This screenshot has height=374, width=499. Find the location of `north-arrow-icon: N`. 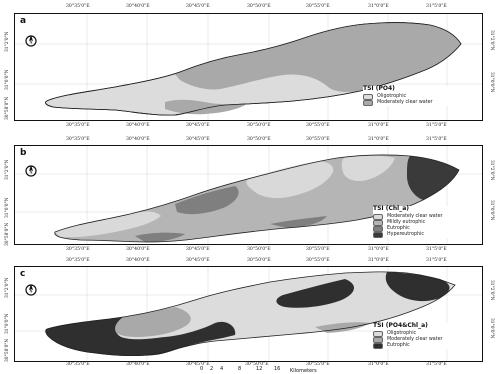

north-arrow-icon: N is located at coordinates (31, 41).